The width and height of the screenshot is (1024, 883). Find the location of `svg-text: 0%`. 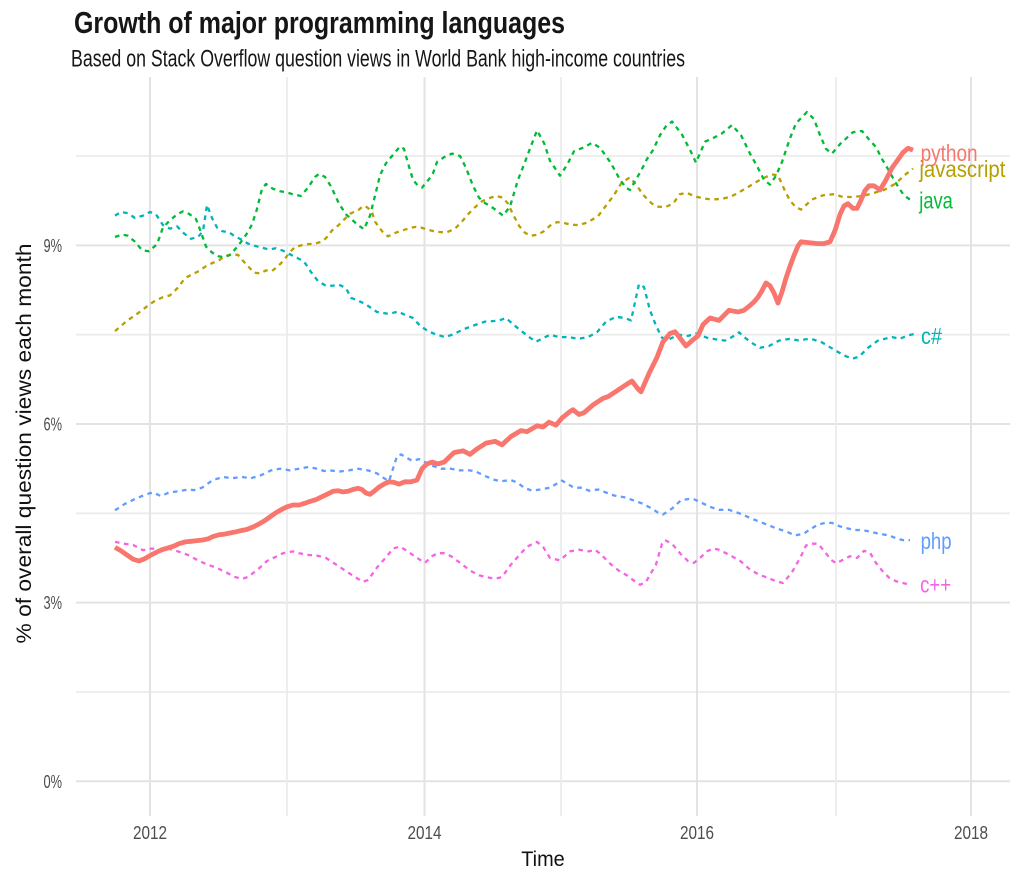

svg-text: 0% is located at coordinates (53, 781).